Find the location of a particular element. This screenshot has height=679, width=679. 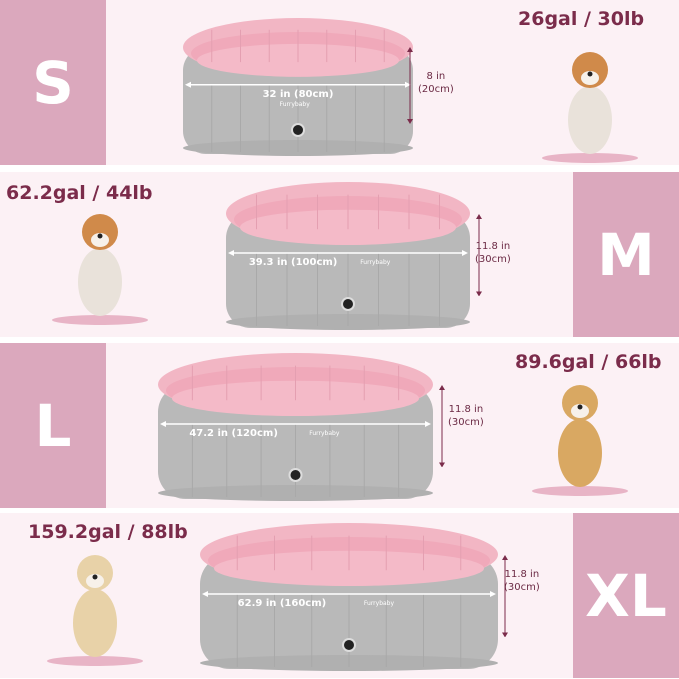

capacity-weight-label: 62.2gal / 44lb is located at coordinates (79, 193).